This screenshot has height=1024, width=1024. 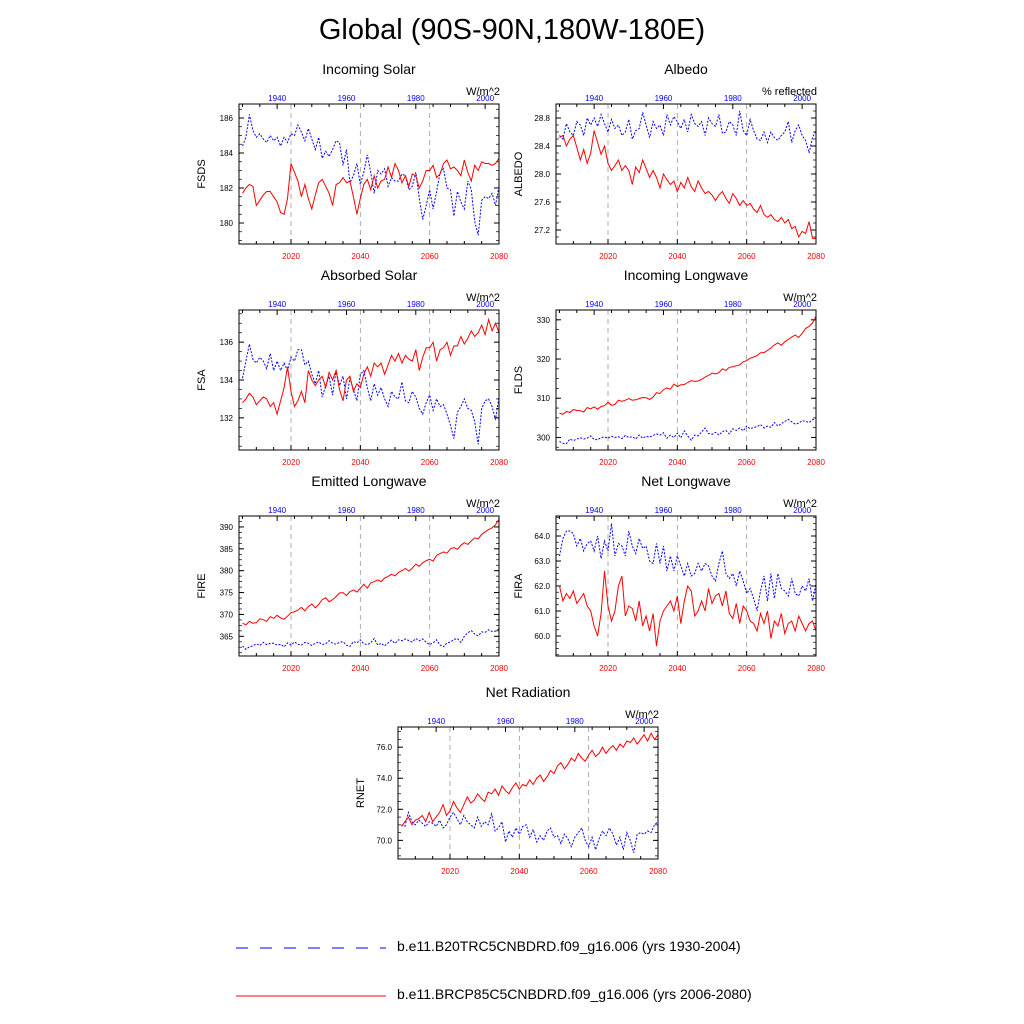 I want to click on y-tick-label: 380, so click(x=227, y=571).